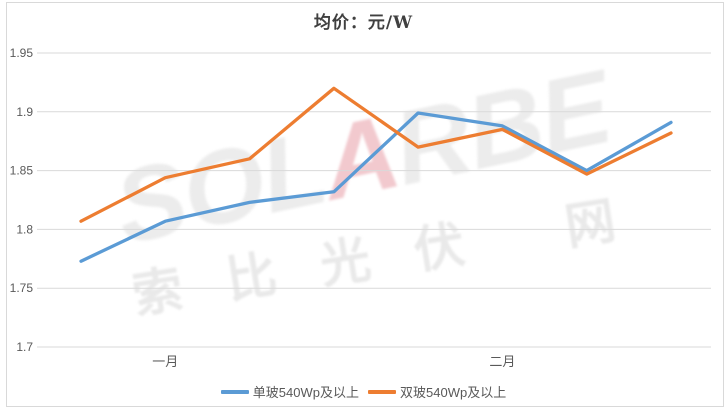 The width and height of the screenshot is (727, 411). Describe the element at coordinates (22, 288) in the screenshot. I see `svg-text: 1.75` at that location.